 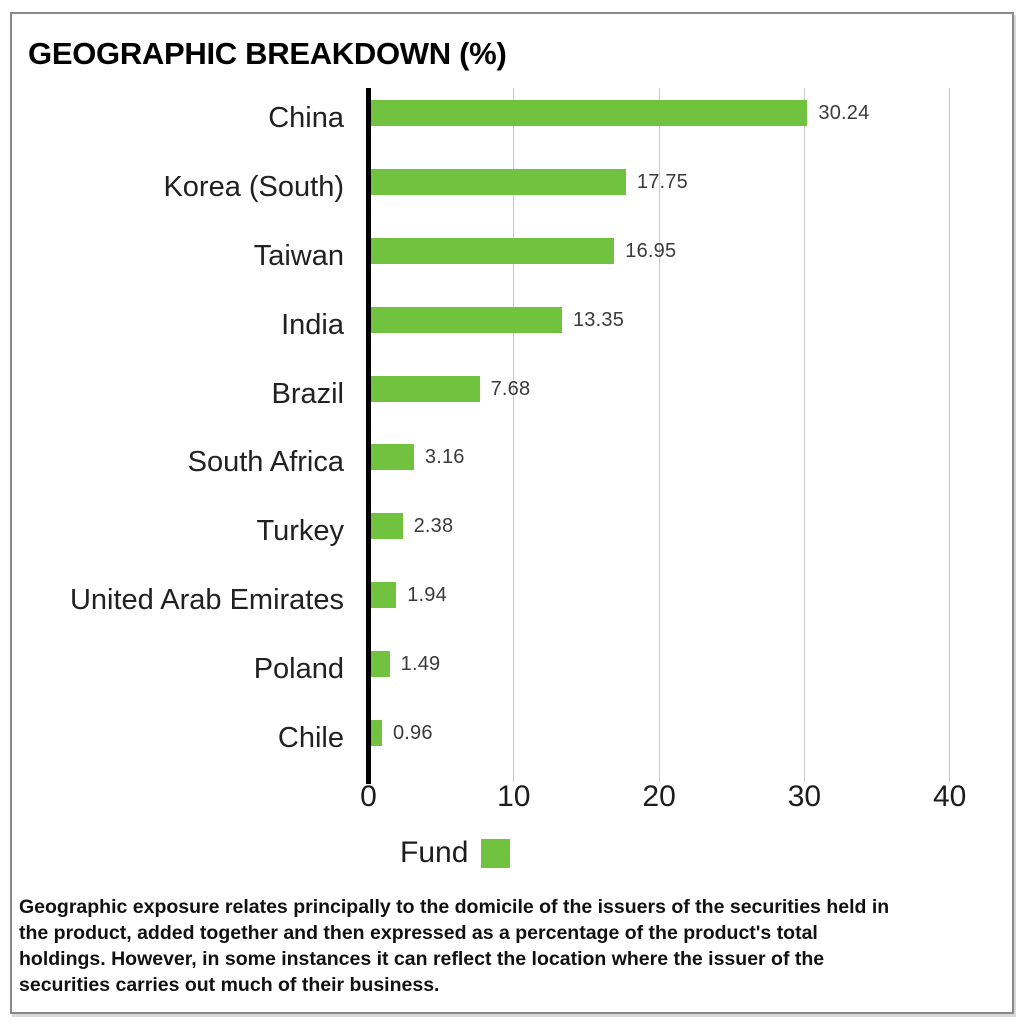 I want to click on chart-row: India 13.35, so click(x=512, y=329).